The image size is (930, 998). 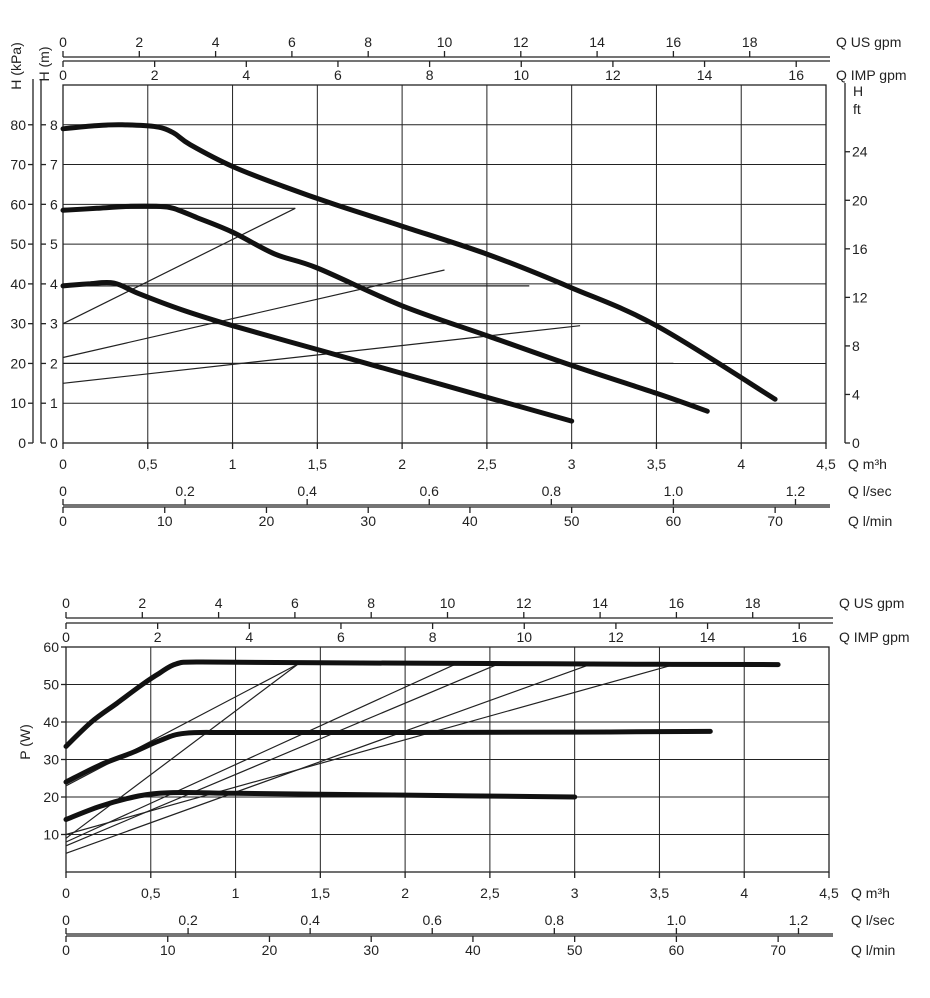 I want to click on chart-1-y-axis-m-tick-label-8: 8, so click(x=54, y=125).